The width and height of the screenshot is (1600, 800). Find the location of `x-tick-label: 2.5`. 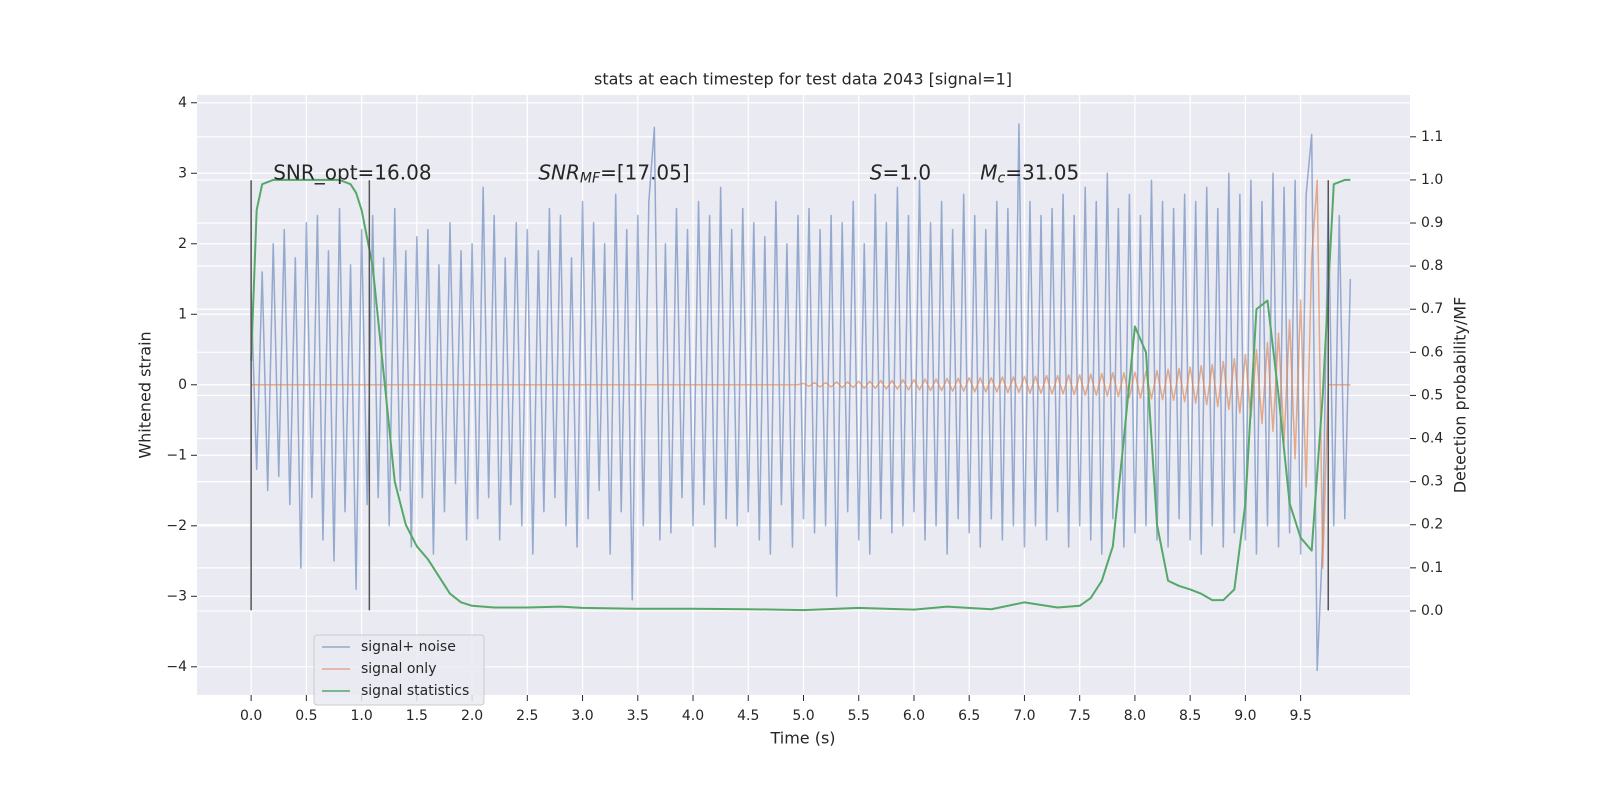

x-tick-label: 2.5 is located at coordinates (527, 716).